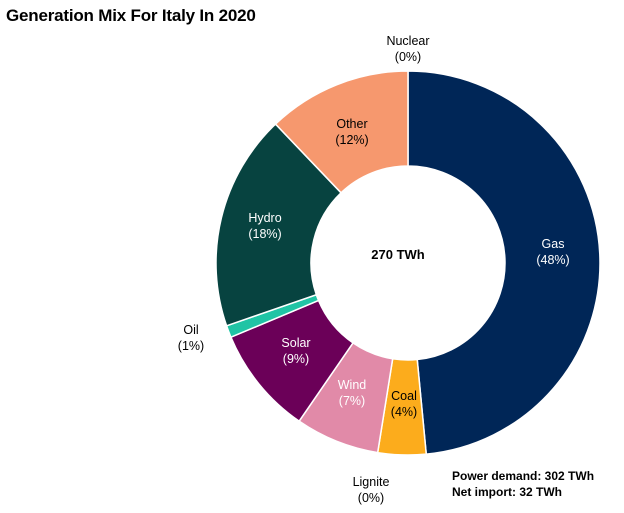 This screenshot has height=513, width=624. Describe the element at coordinates (371, 490) in the screenshot. I see `slice-label-lignite: Lignite (0%)` at that location.